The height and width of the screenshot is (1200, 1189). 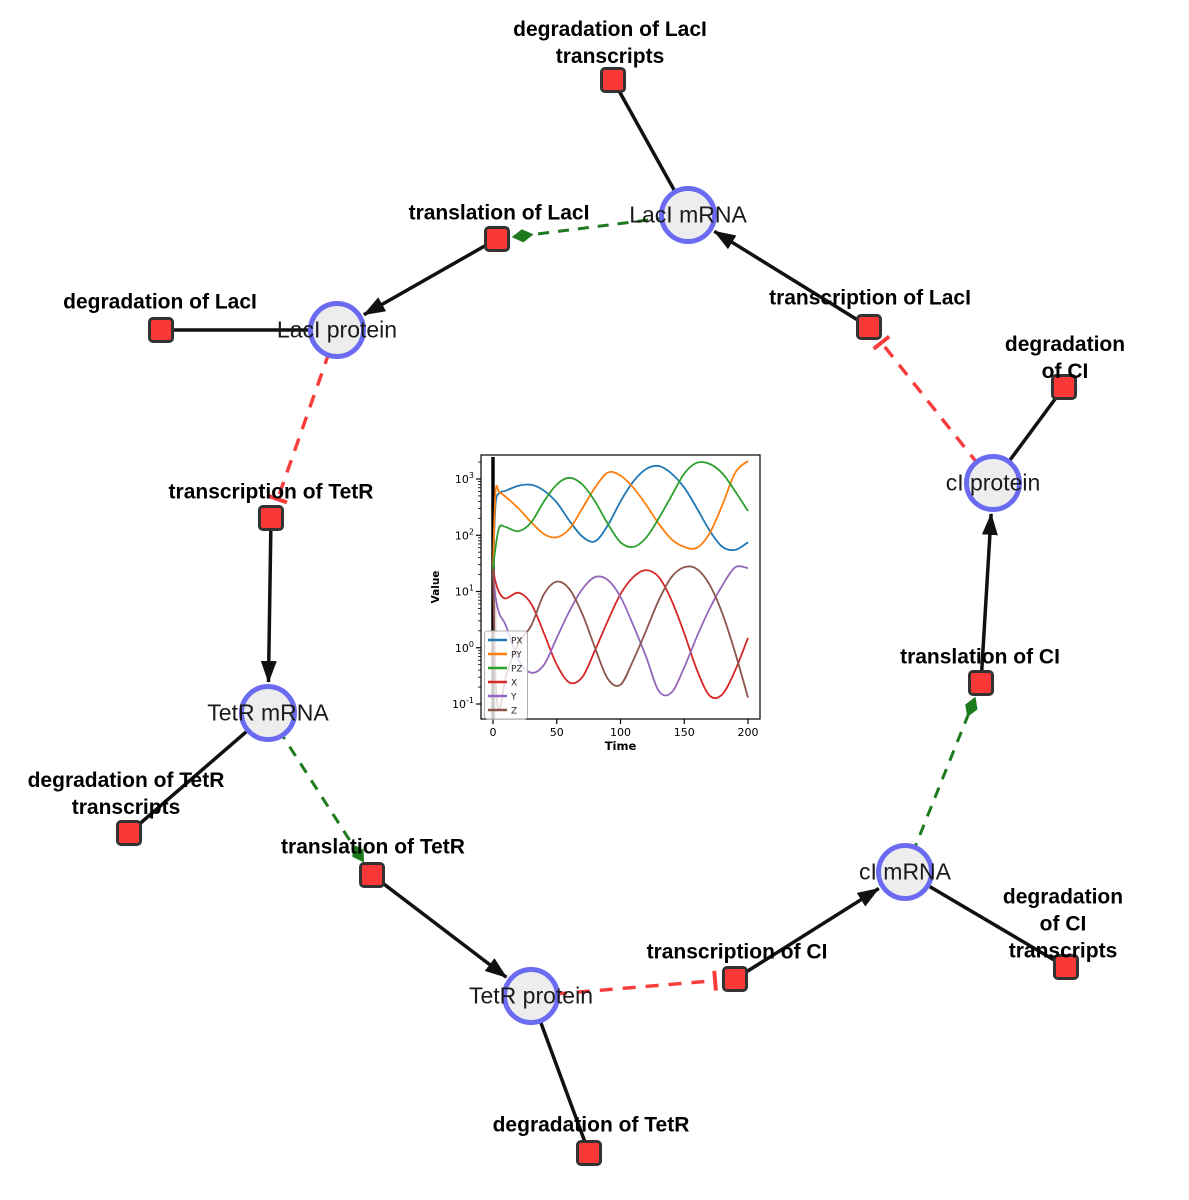 I want to click on edge-modifier-tetr-mrna-to-transl-tetr, so click(x=315, y=787).